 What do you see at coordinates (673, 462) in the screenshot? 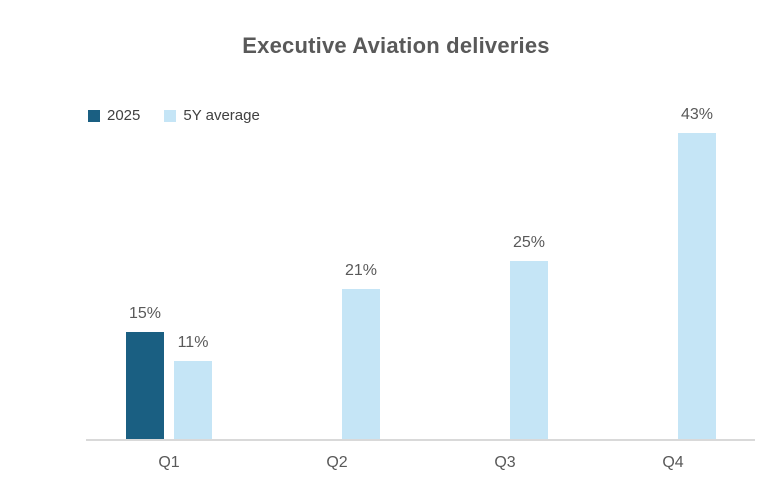
I see `x-axis-label-q4: Q4` at bounding box center [673, 462].